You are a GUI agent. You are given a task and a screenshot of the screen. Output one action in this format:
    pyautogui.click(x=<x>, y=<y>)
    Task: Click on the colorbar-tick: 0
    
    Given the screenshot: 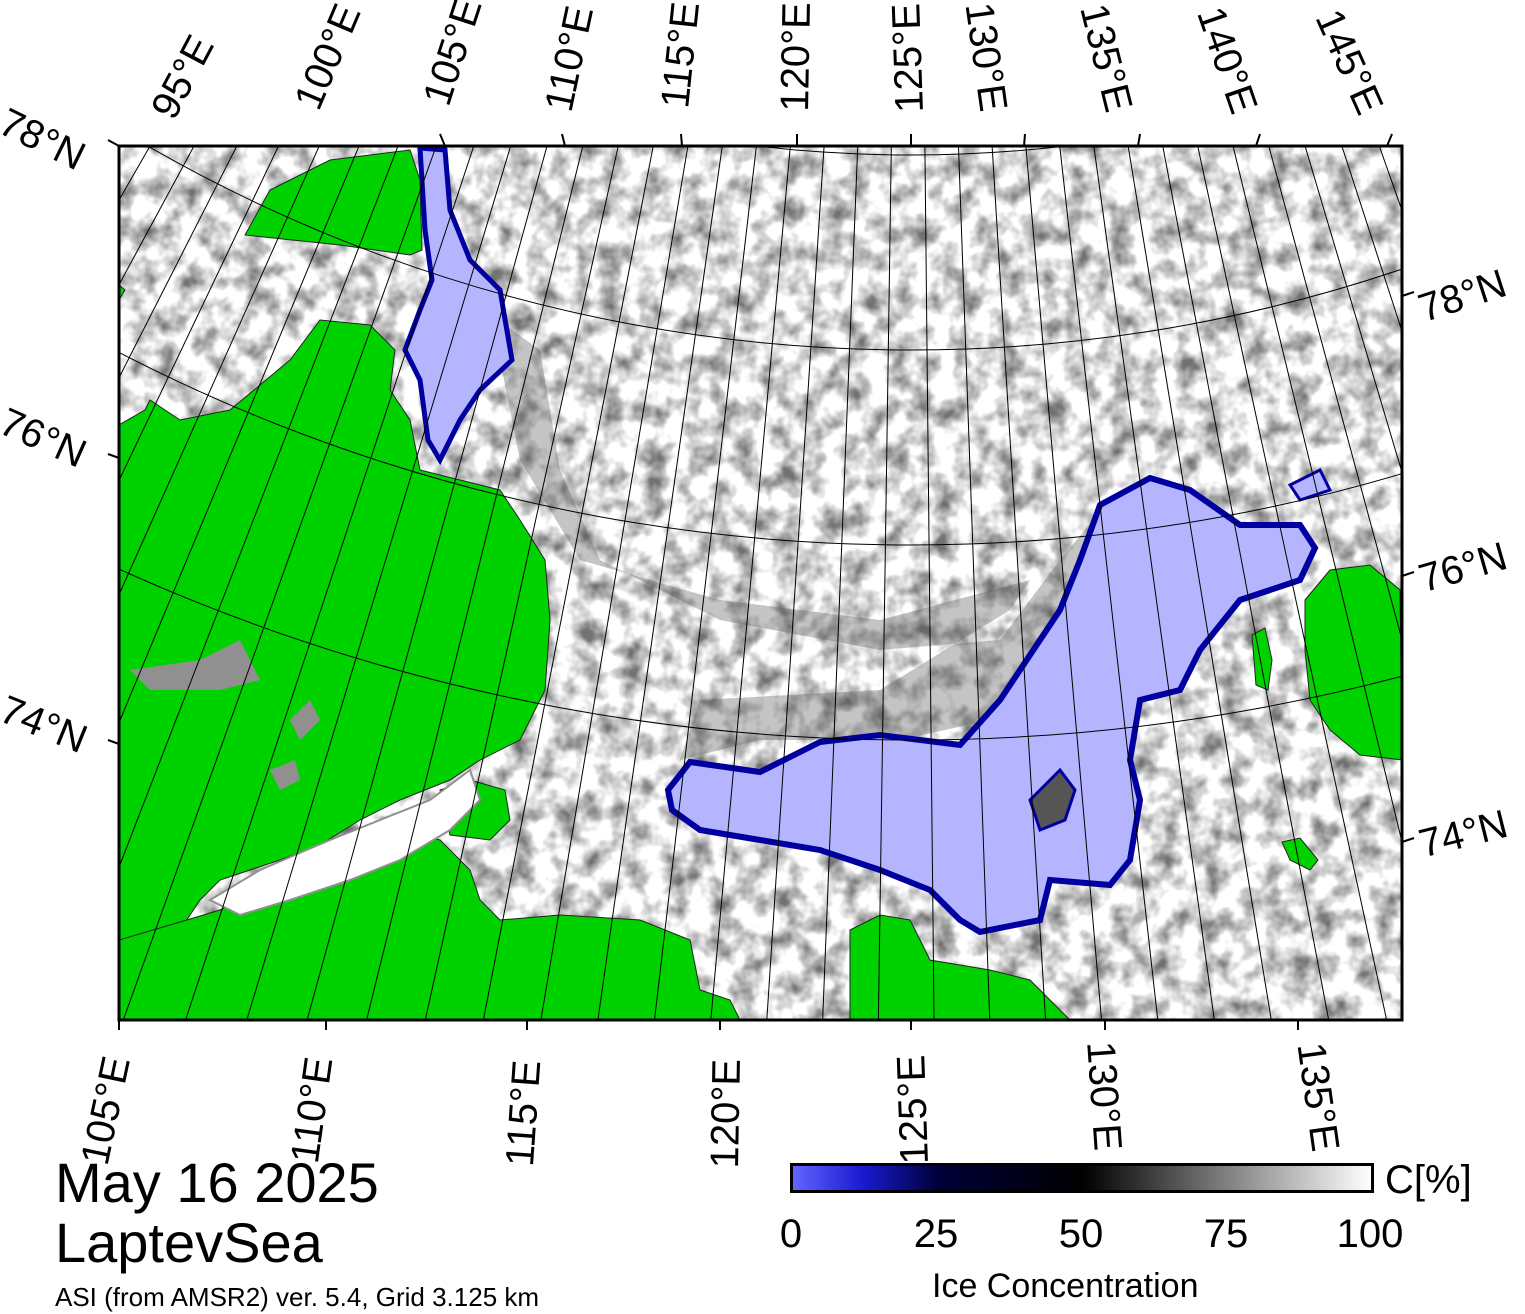 What is the action you would take?
    pyautogui.click(x=791, y=1234)
    